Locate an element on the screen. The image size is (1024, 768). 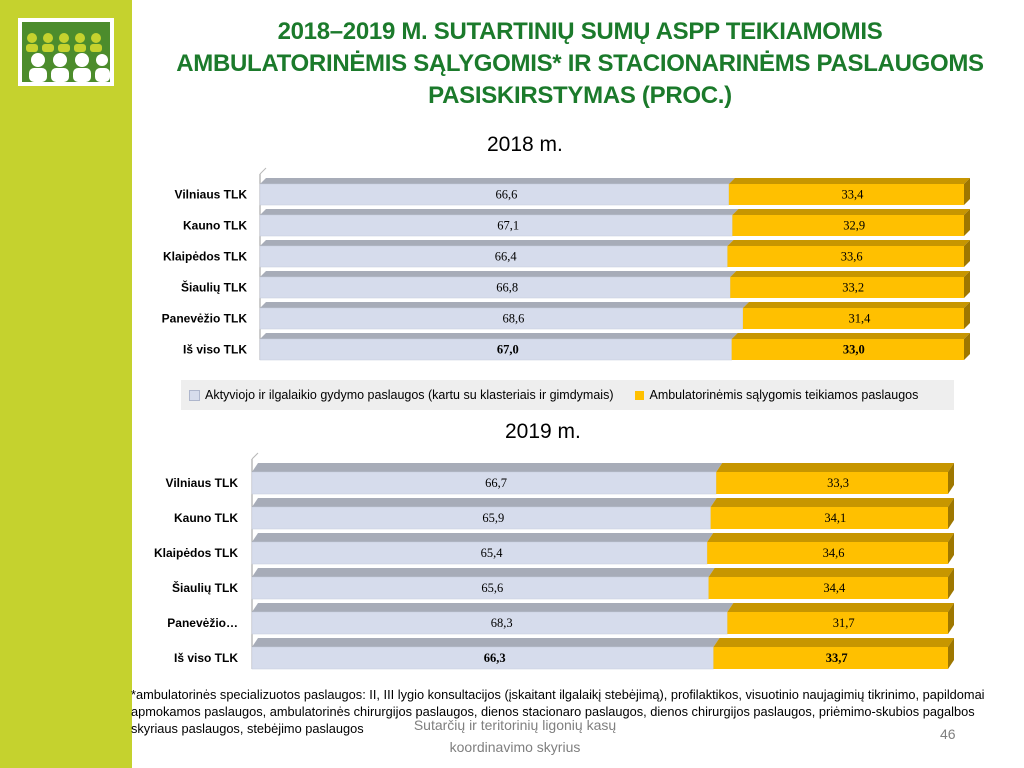
chart-2018-value-label-a: 68,6 is located at coordinates (514, 319).